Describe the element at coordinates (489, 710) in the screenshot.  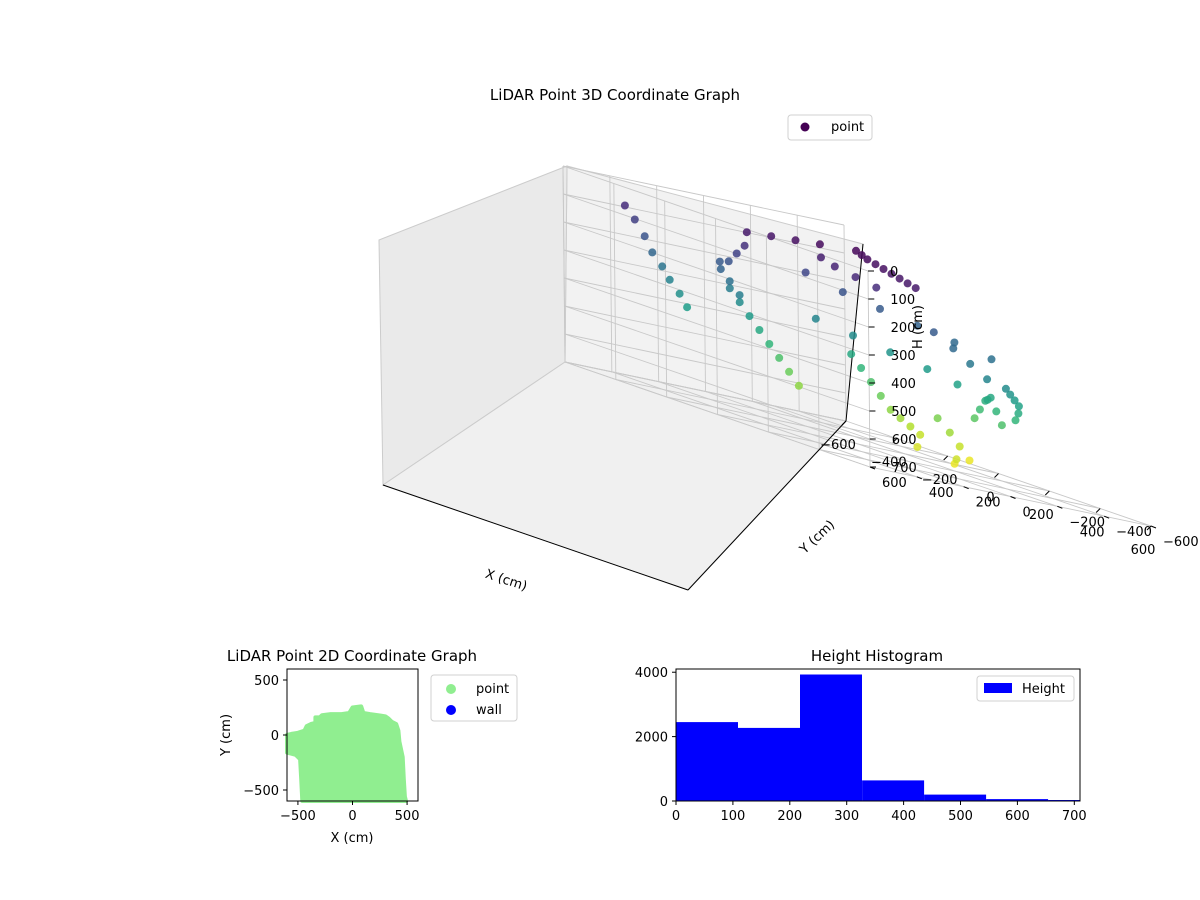
I see `legend-label-wall-2d: wall` at that location.